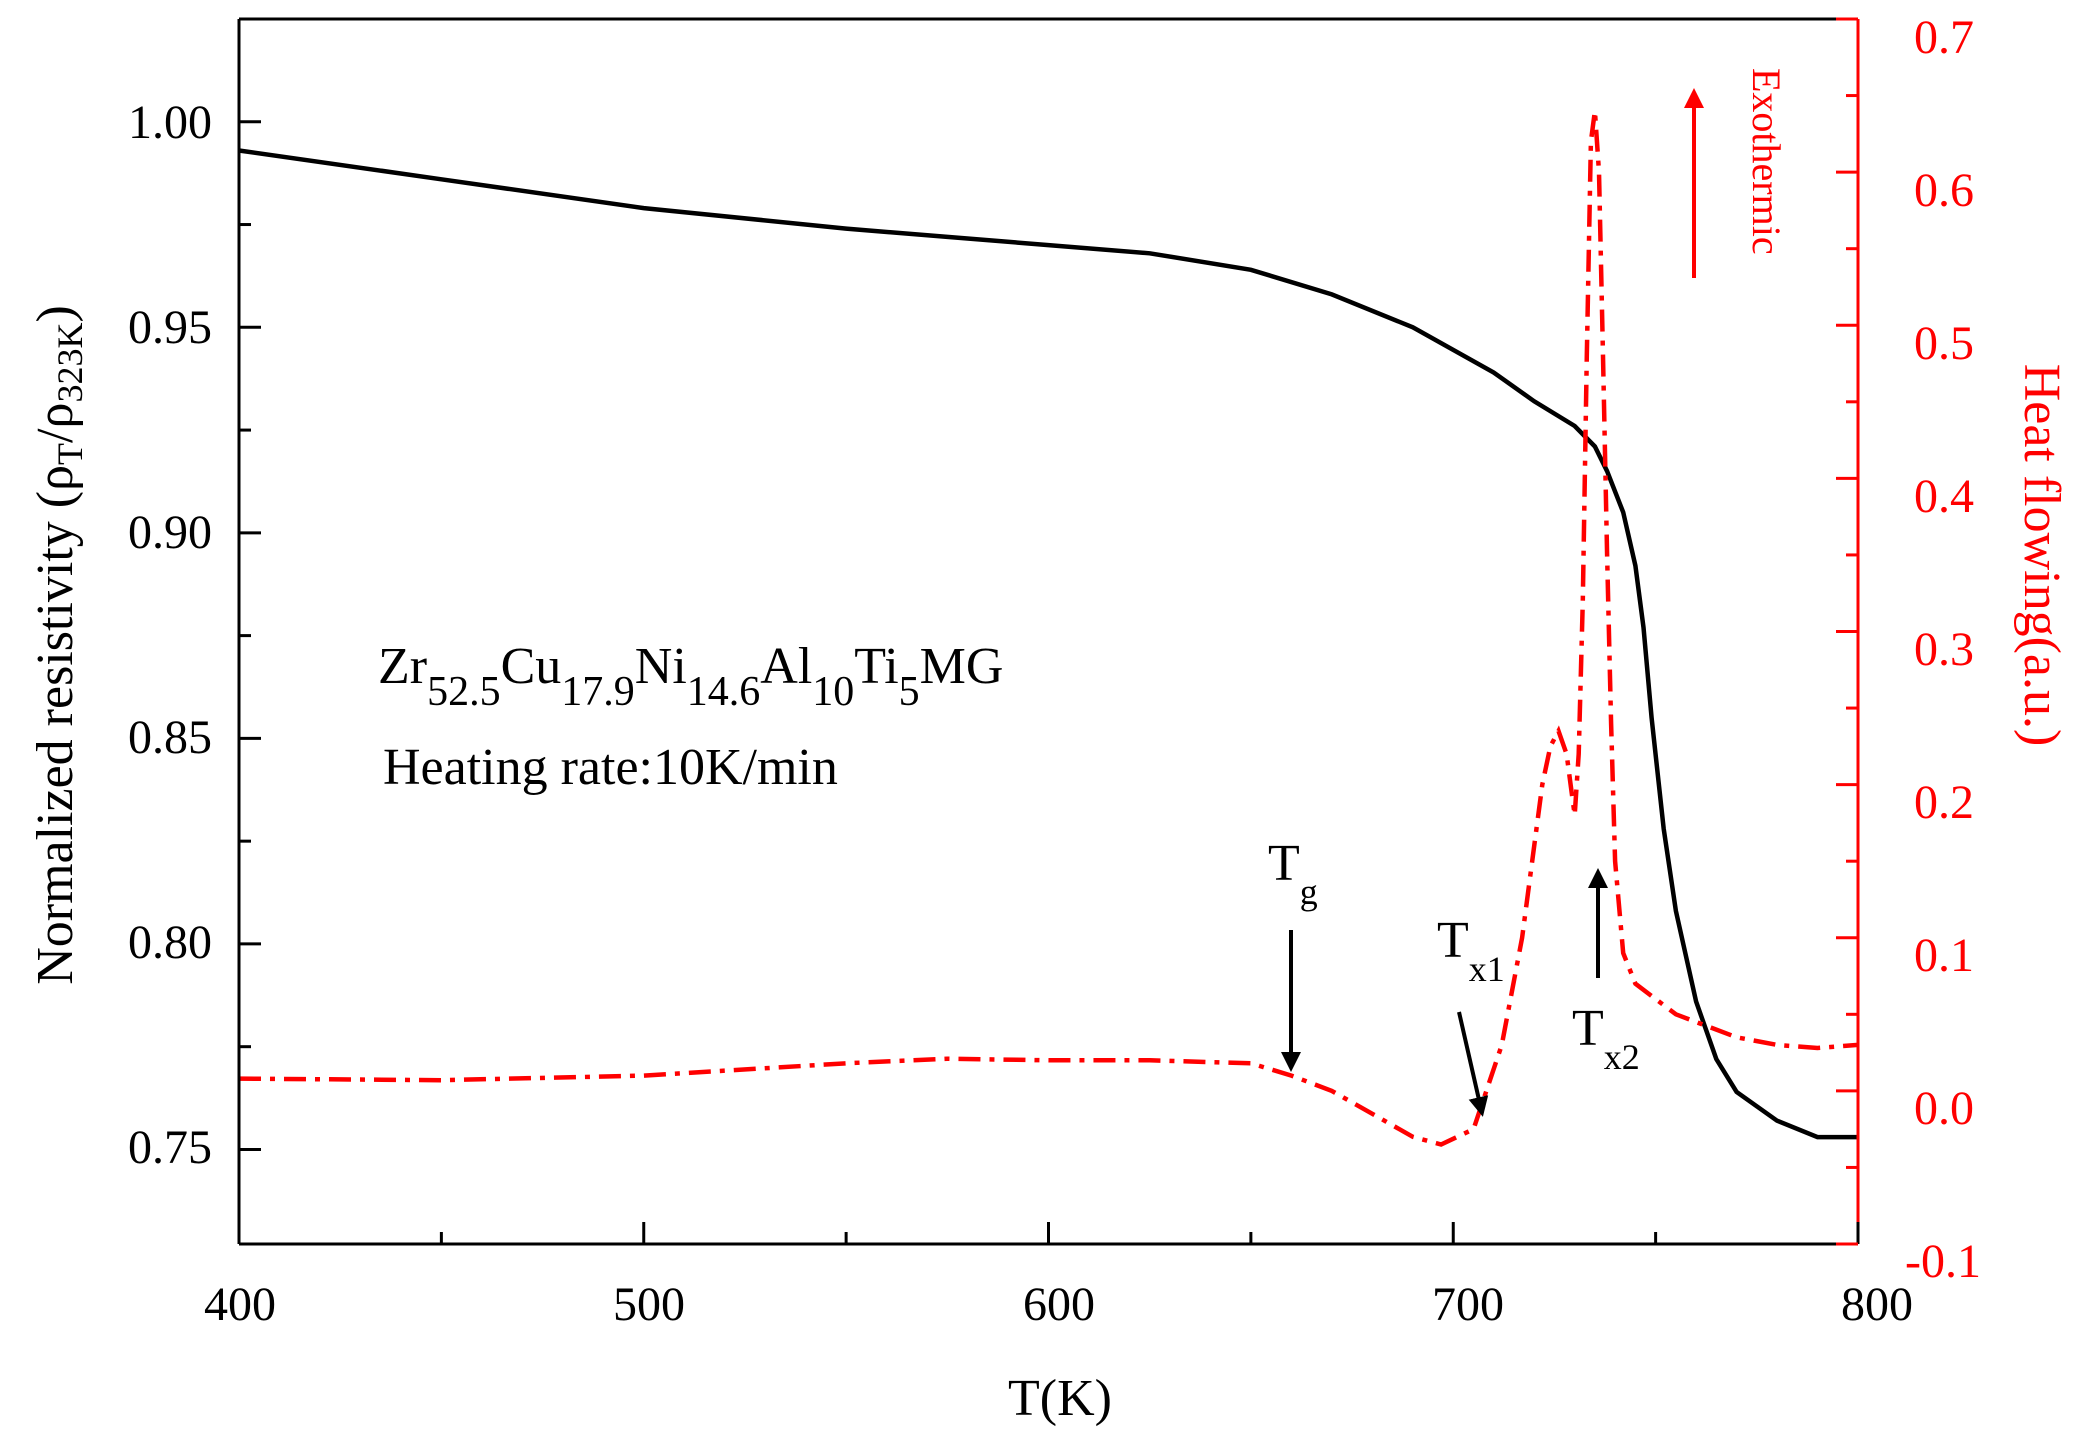 The width and height of the screenshot is (2098, 1441). What do you see at coordinates (1943, 1261) in the screenshot?
I see `y-right-tick-label: -0.1` at bounding box center [1943, 1261].